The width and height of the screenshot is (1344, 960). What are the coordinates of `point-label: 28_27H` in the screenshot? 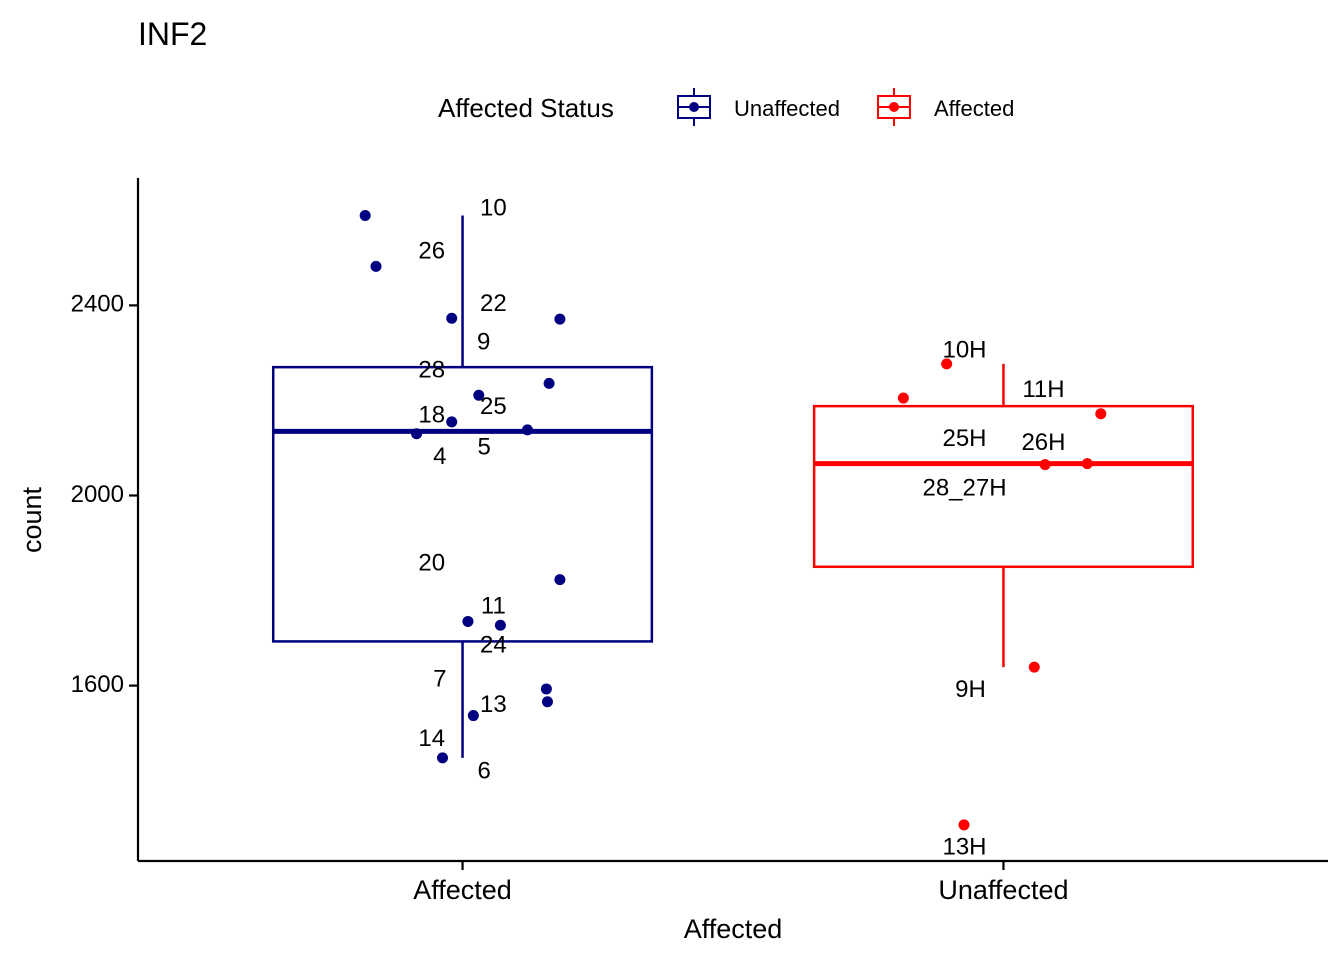 It's located at (964, 488).